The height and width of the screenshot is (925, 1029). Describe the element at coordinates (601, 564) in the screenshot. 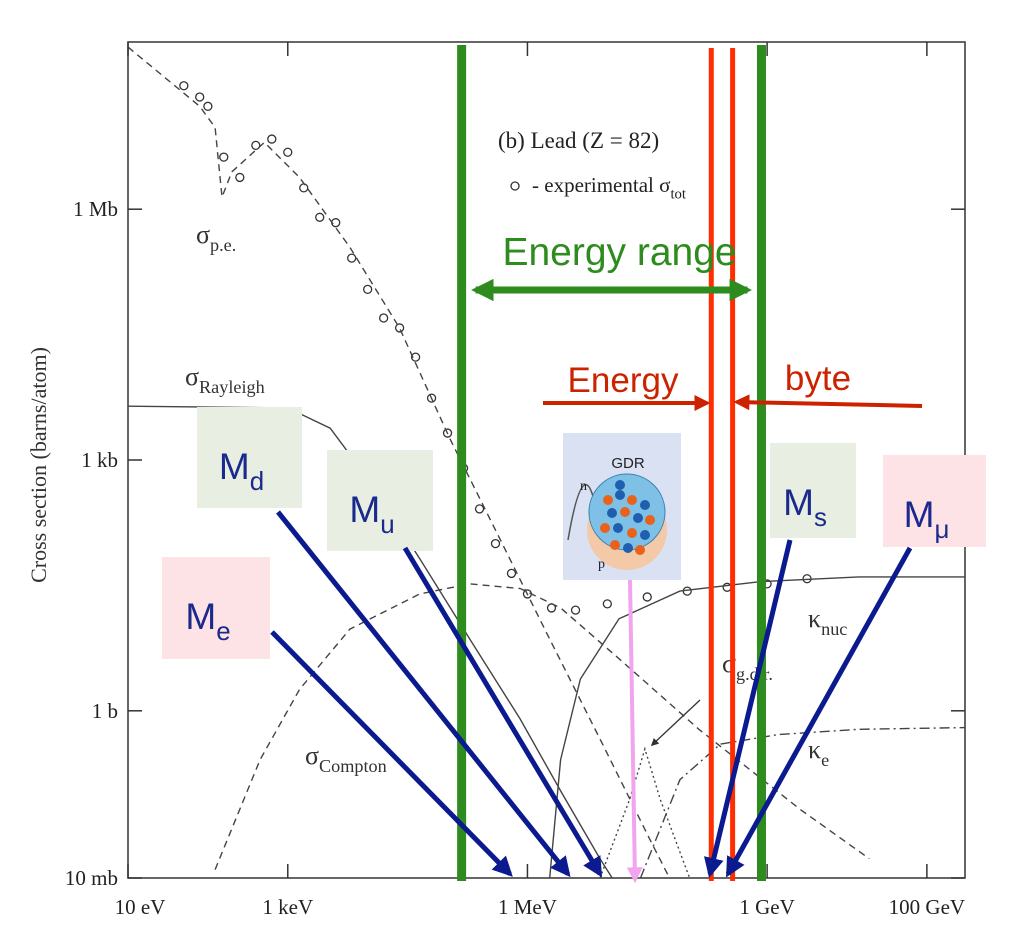

I see `inset-label: p` at that location.